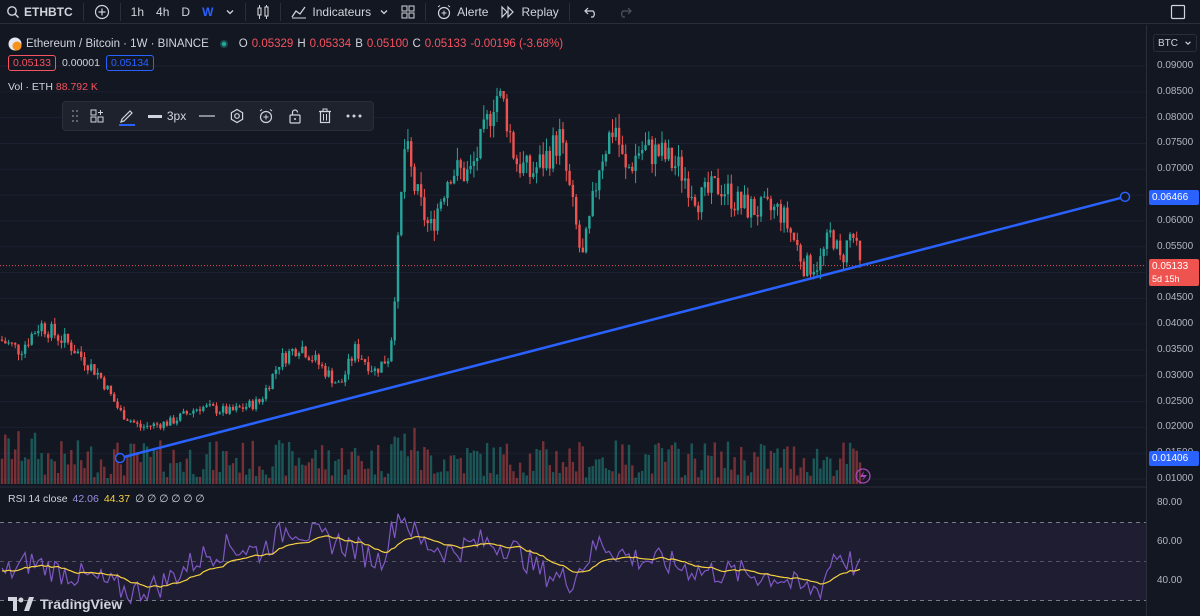 This screenshot has height=616, width=1200. What do you see at coordinates (208, 11) in the screenshot?
I see `timeframe-w: W` at bounding box center [208, 11].